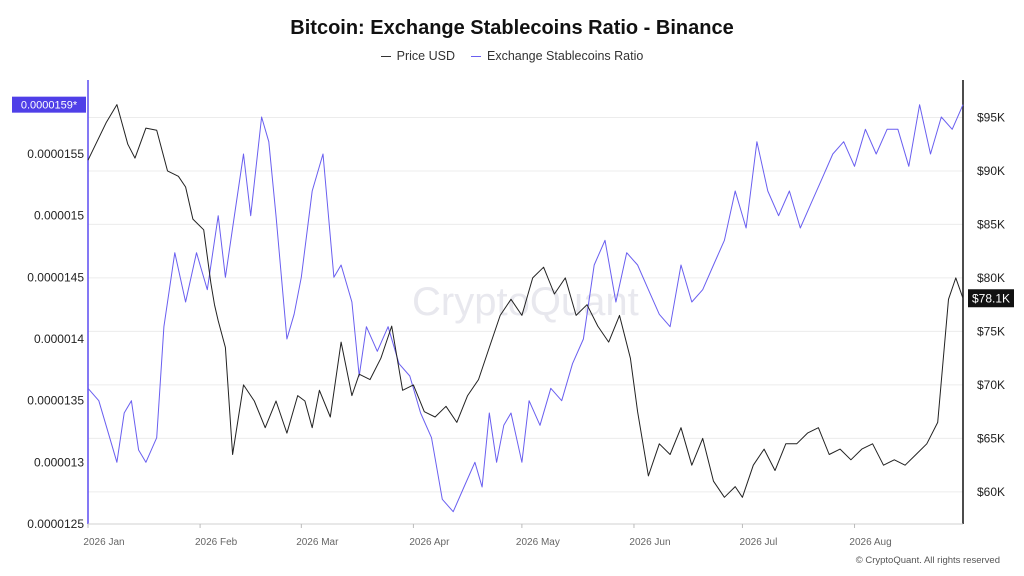  I want to click on left-tick-label: 0.0000155, so click(55, 154).